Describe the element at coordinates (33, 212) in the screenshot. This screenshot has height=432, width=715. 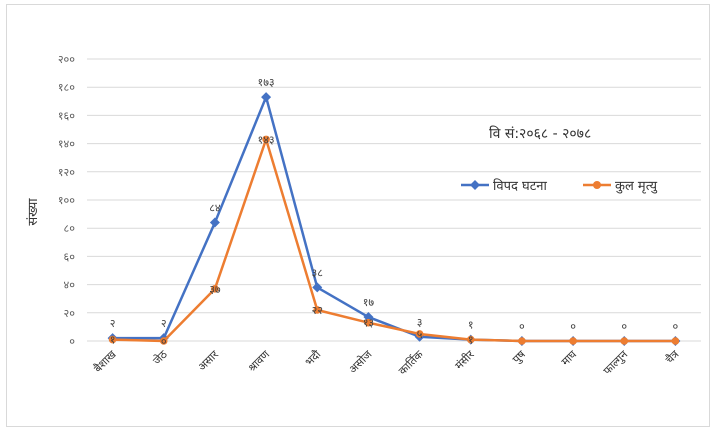
I see `y-axis-label: संख्या` at that location.